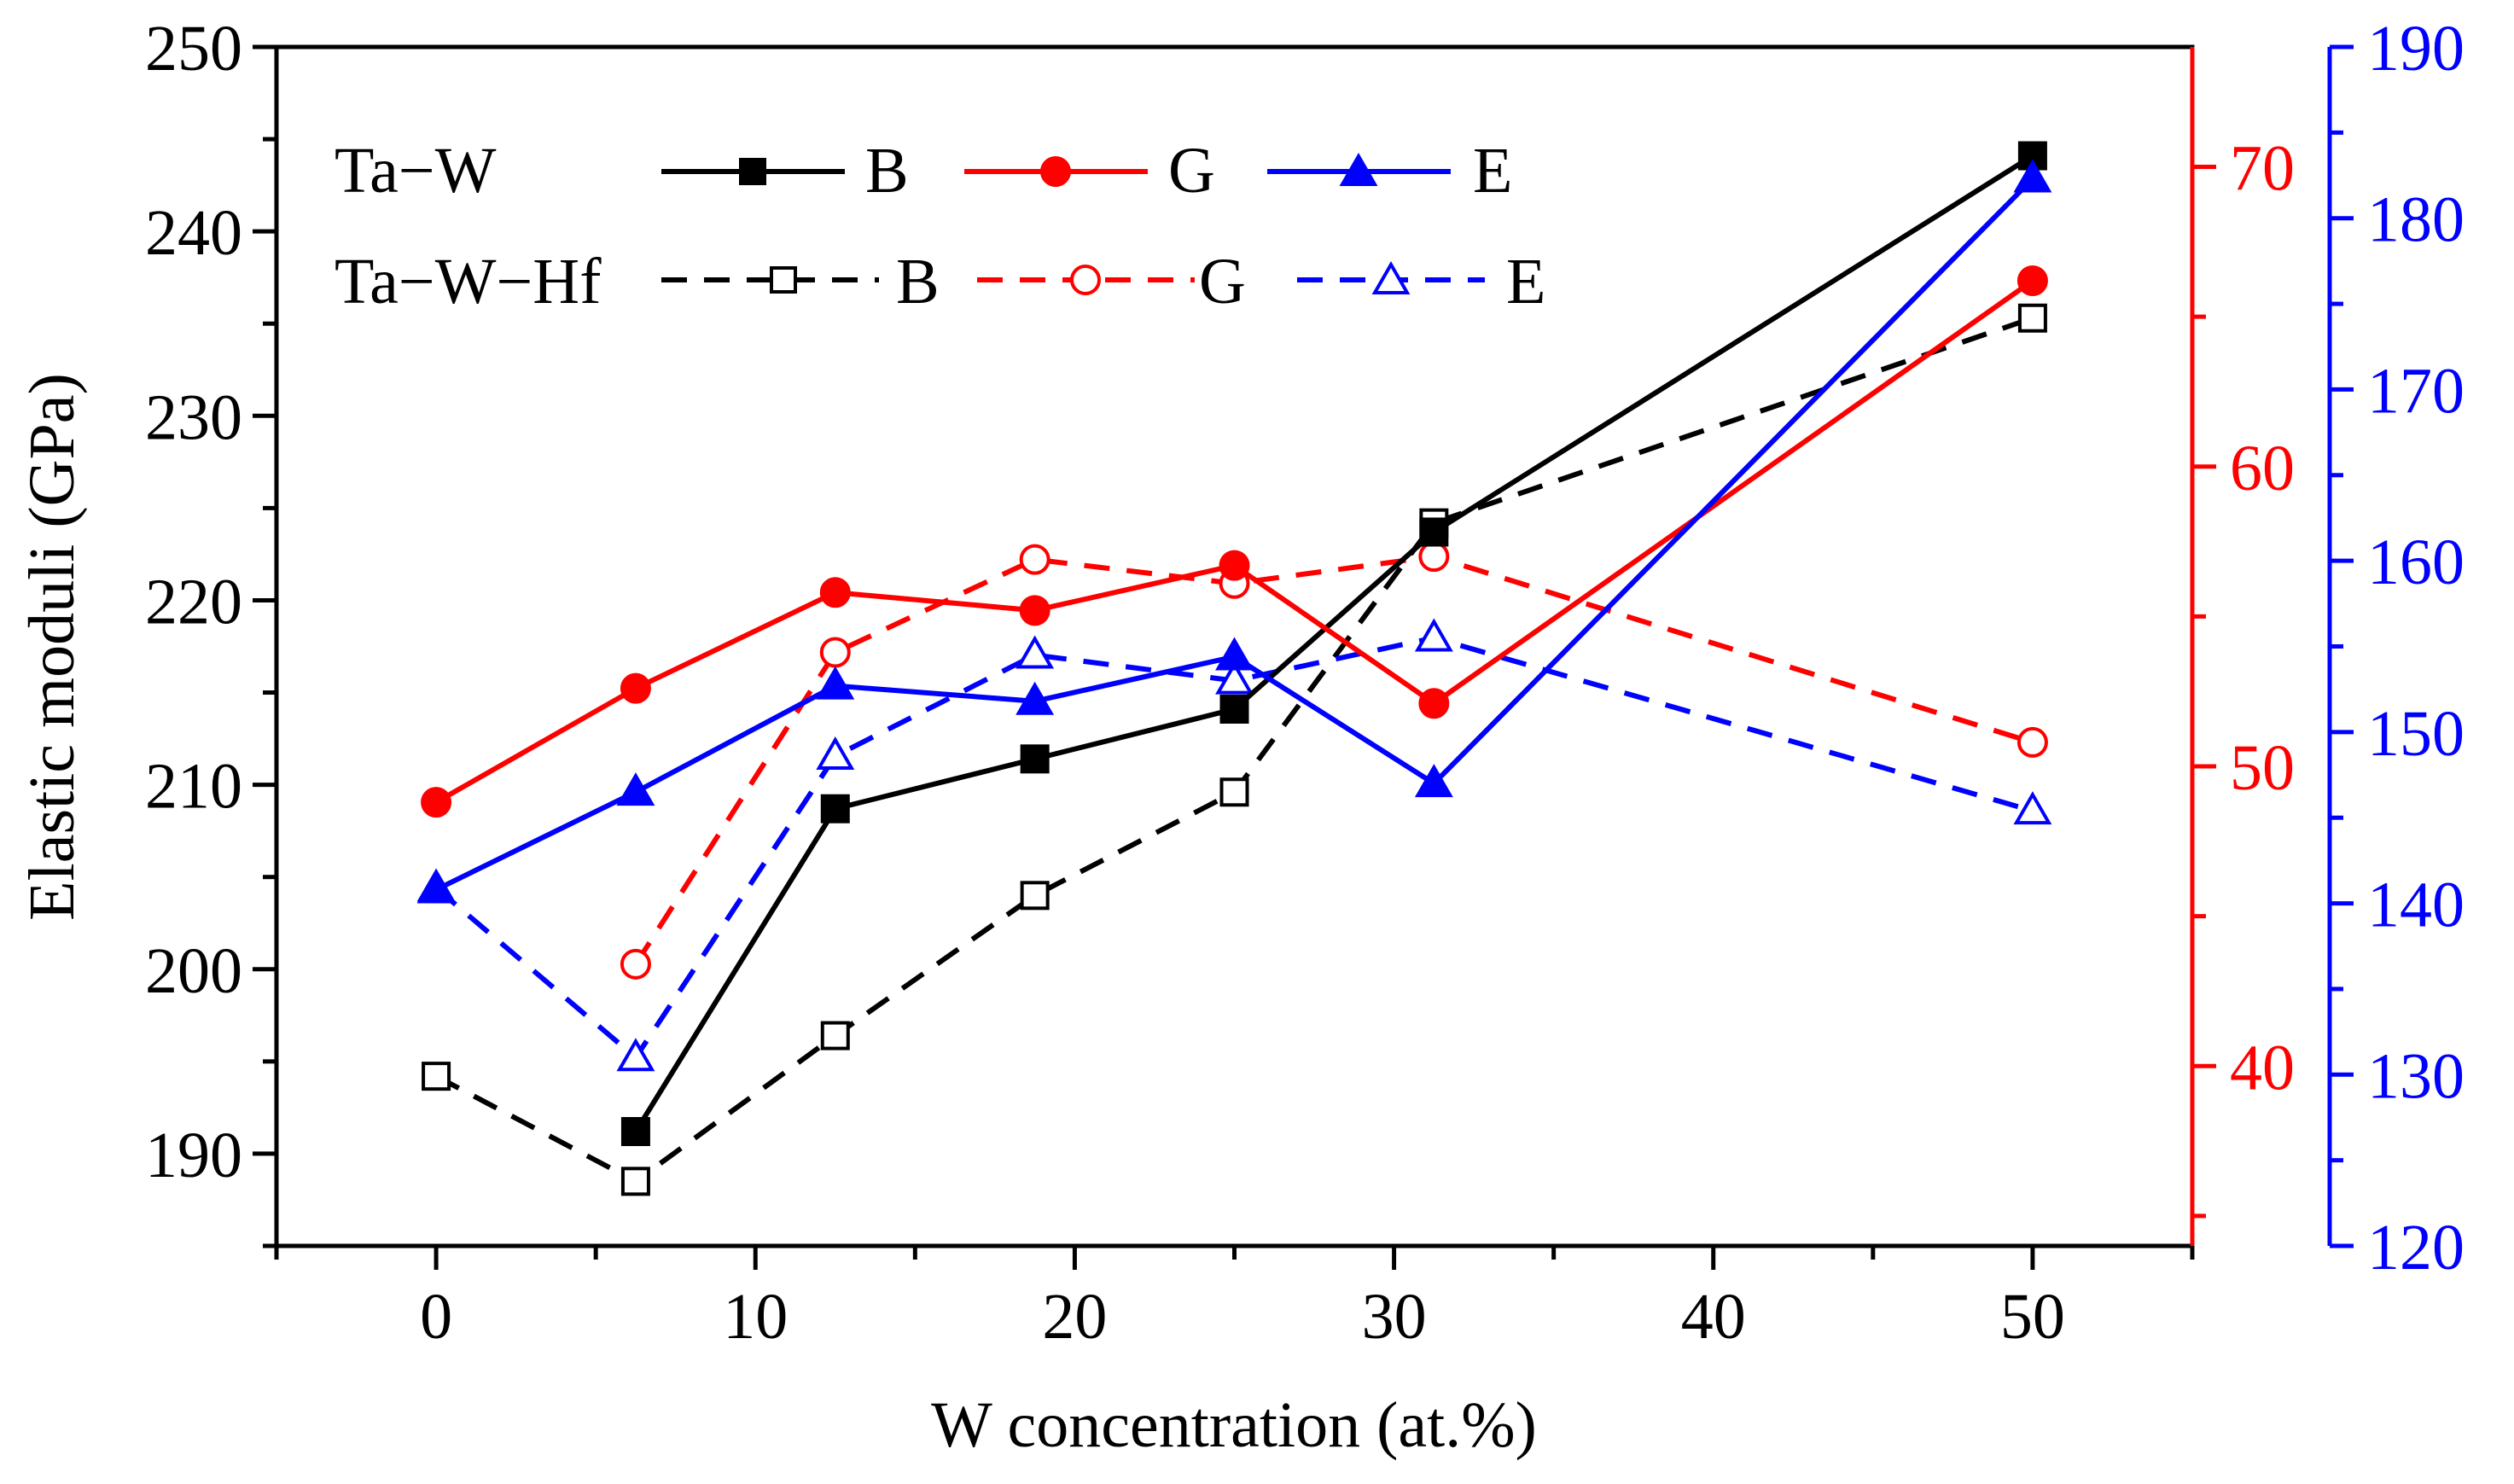 The height and width of the screenshot is (1484, 2514). Describe the element at coordinates (1222, 281) in the screenshot. I see `legend-entry-ta-w-hf-g: G` at that location.